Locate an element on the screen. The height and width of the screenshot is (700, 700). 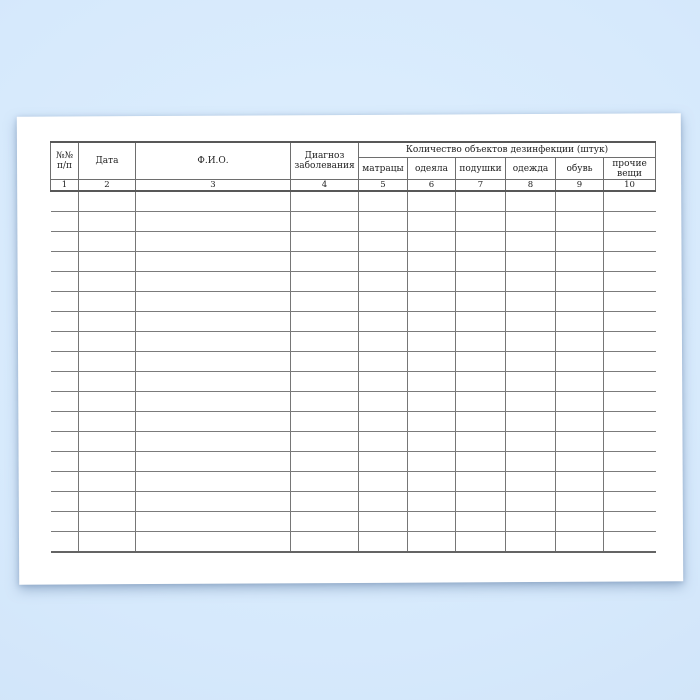
column-number-cell: 10 is located at coordinates (629, 185).